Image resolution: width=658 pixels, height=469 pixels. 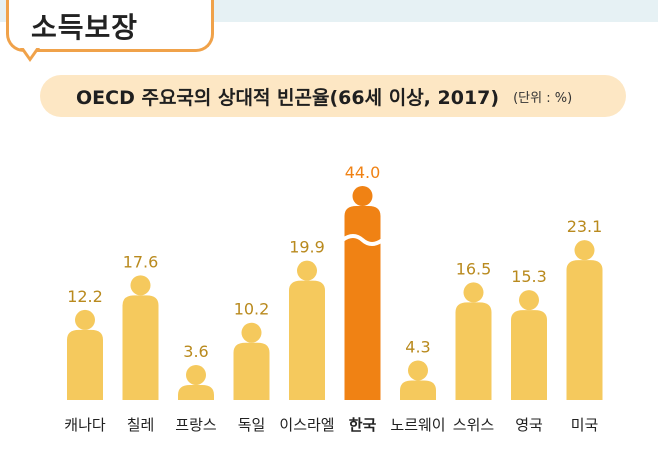 I want to click on category-label-2: 칠레, so click(x=141, y=425).